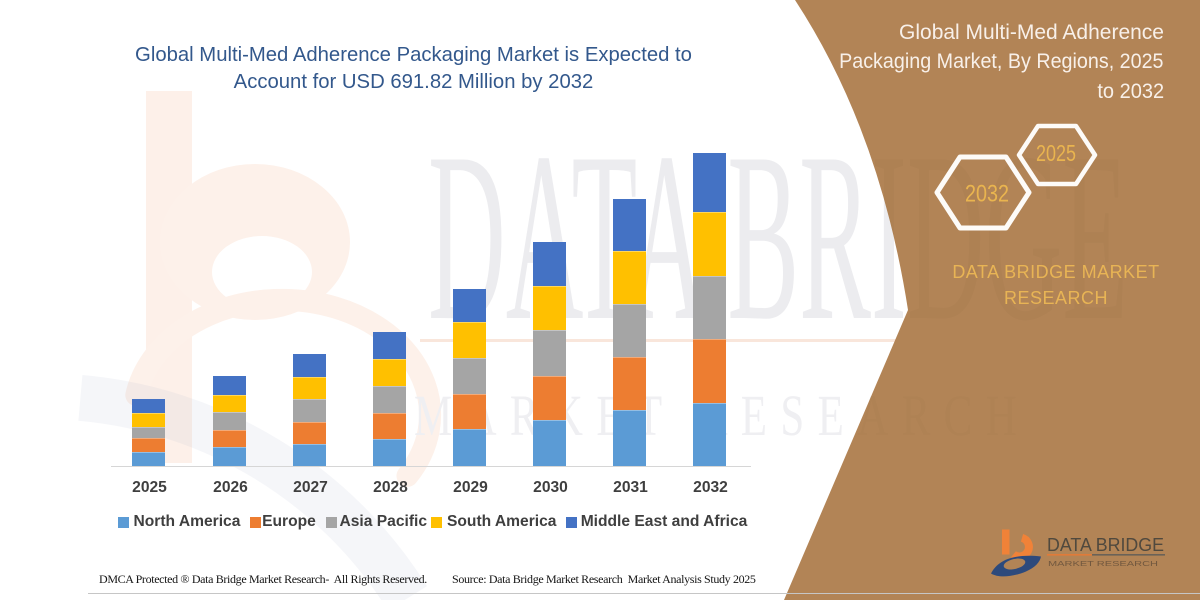 The height and width of the screenshot is (600, 1200). Describe the element at coordinates (987, 194) in the screenshot. I see `svg-text: 2032` at that location.